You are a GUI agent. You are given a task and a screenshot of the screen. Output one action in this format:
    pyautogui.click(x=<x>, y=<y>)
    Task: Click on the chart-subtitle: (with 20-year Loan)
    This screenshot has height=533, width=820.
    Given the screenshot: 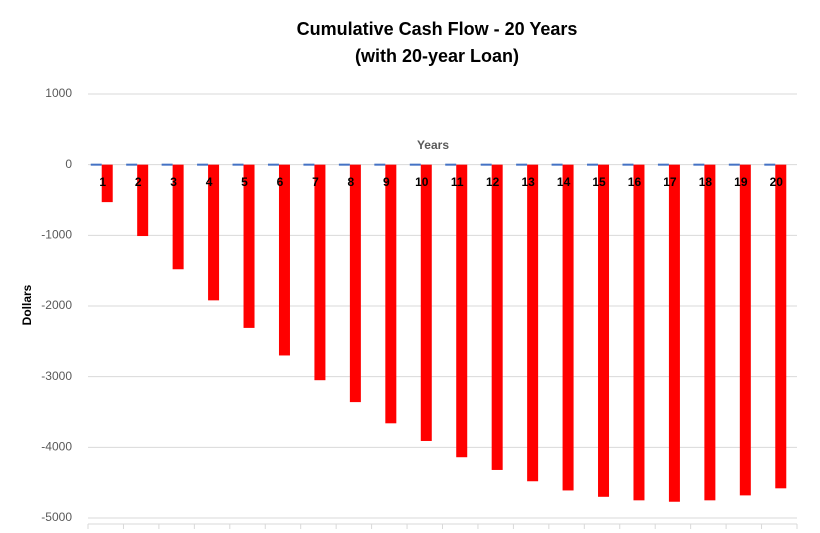 What is the action you would take?
    pyautogui.click(x=437, y=56)
    